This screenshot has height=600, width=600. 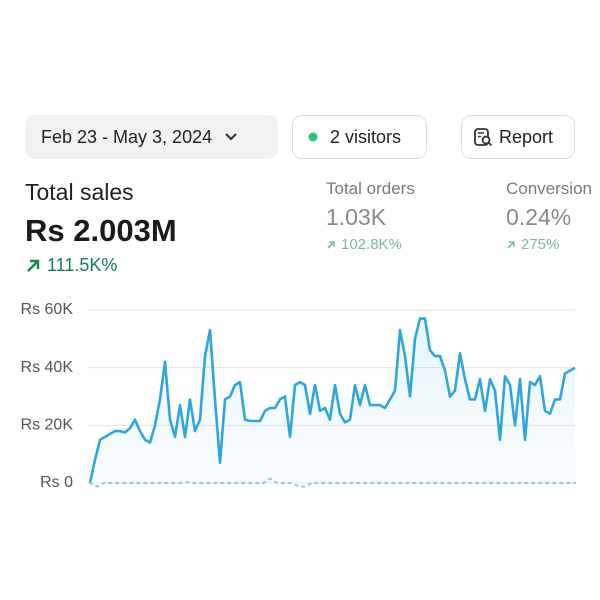 What do you see at coordinates (56, 482) in the screenshot?
I see `y-tick-label: Rs 0` at bounding box center [56, 482].